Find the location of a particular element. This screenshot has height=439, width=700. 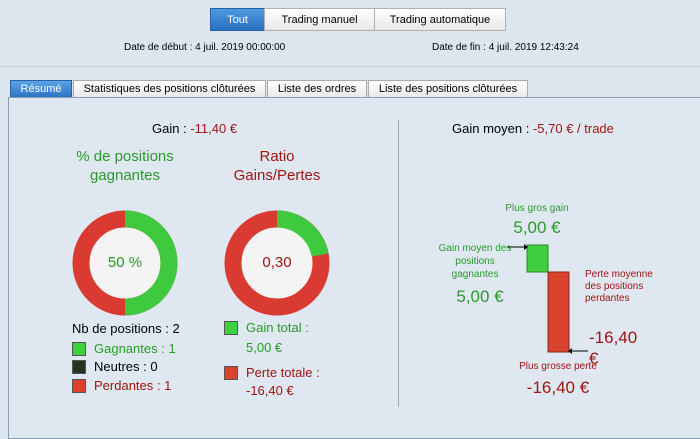

label: Gain moyen : is located at coordinates (491, 128).